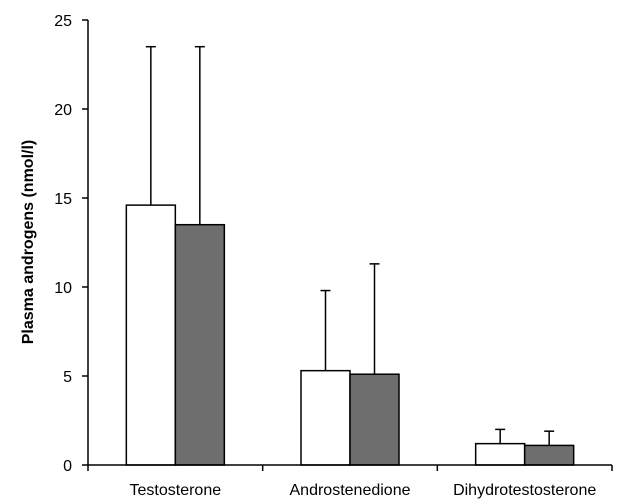  What do you see at coordinates (63, 288) in the screenshot?
I see `y-tick-label: 10` at bounding box center [63, 288].